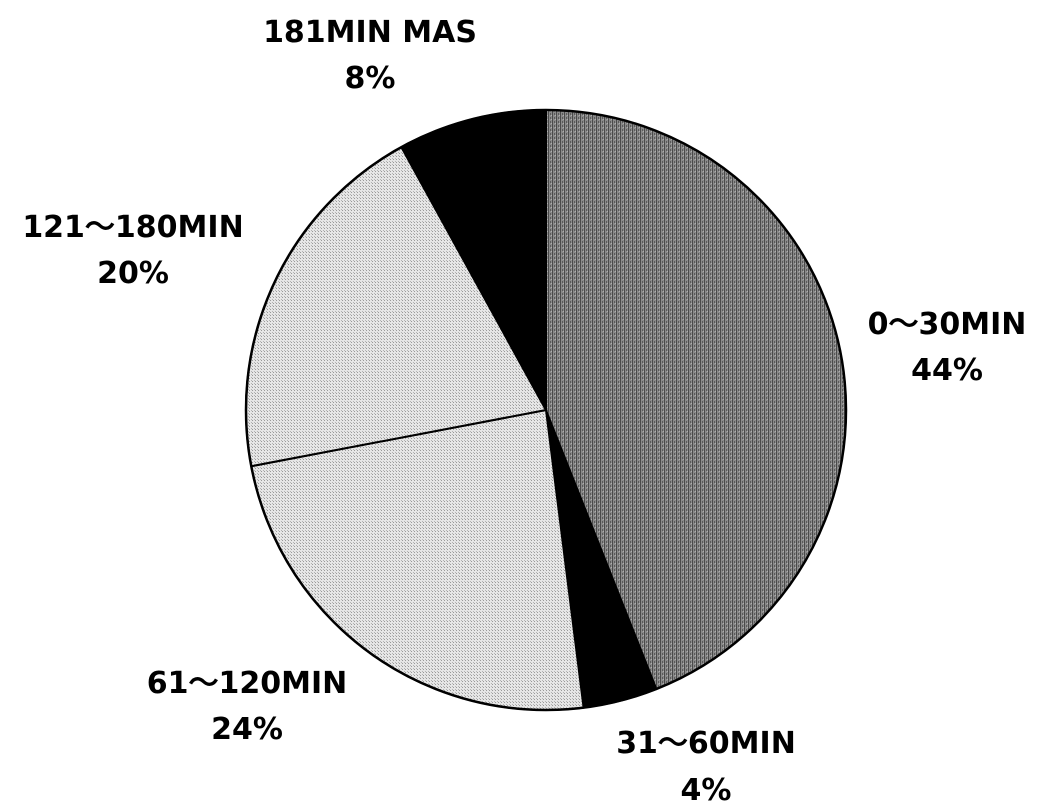  Describe the element at coordinates (947, 324) in the screenshot. I see `slice-label-0-30min: 0〜30MIN` at that location.